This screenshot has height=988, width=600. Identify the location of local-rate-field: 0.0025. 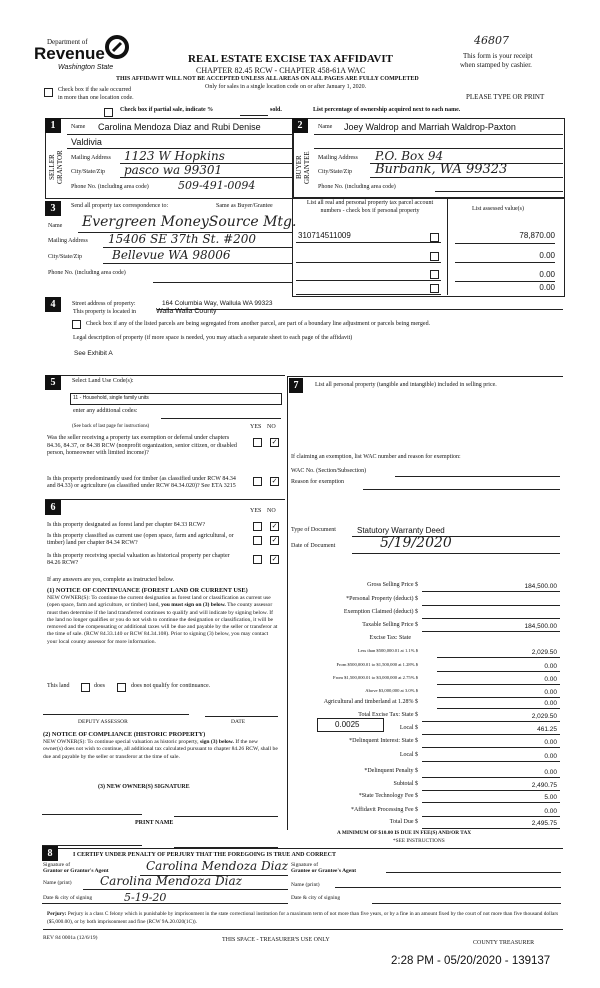
(350, 725).